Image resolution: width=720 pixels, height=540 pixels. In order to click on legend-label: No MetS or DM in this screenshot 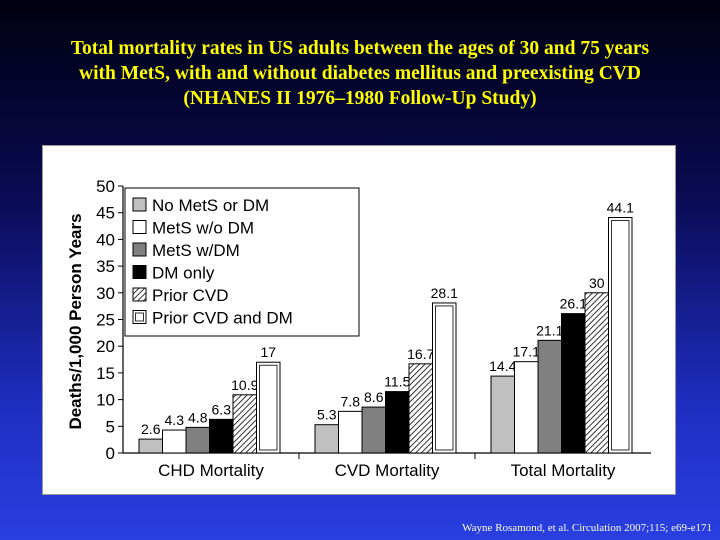, I will do `click(210, 205)`.